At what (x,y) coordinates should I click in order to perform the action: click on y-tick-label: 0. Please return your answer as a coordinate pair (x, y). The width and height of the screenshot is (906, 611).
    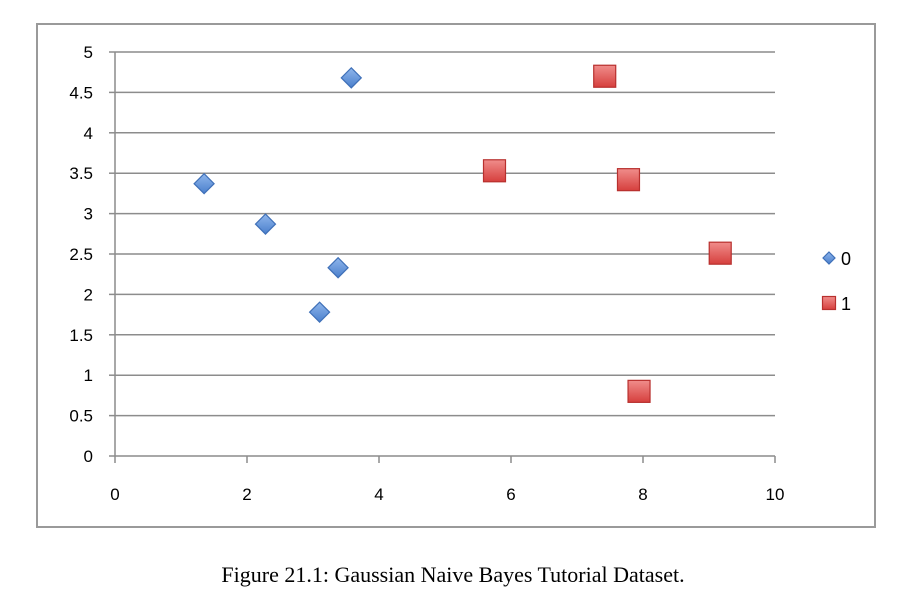
    Looking at the image, I should click on (88, 456).